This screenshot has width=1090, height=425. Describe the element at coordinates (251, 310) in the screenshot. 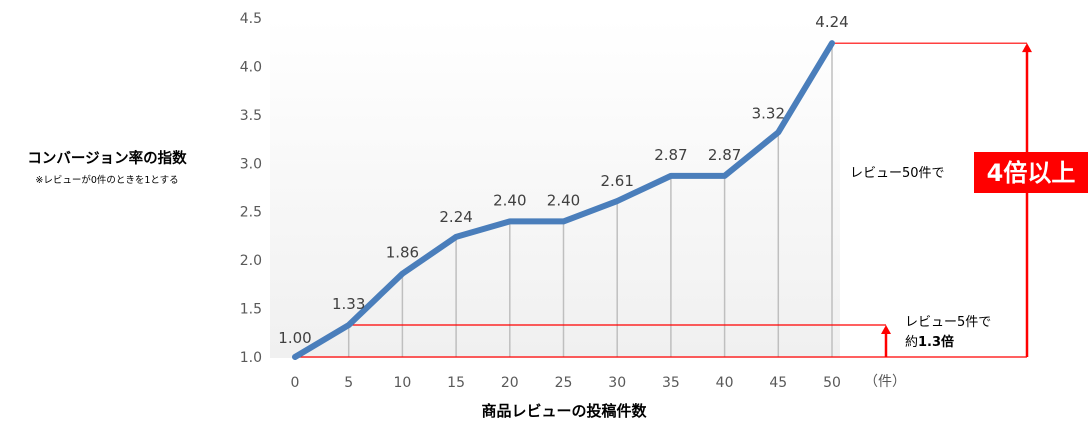

I see `y-tick-label: 1.5` at that location.